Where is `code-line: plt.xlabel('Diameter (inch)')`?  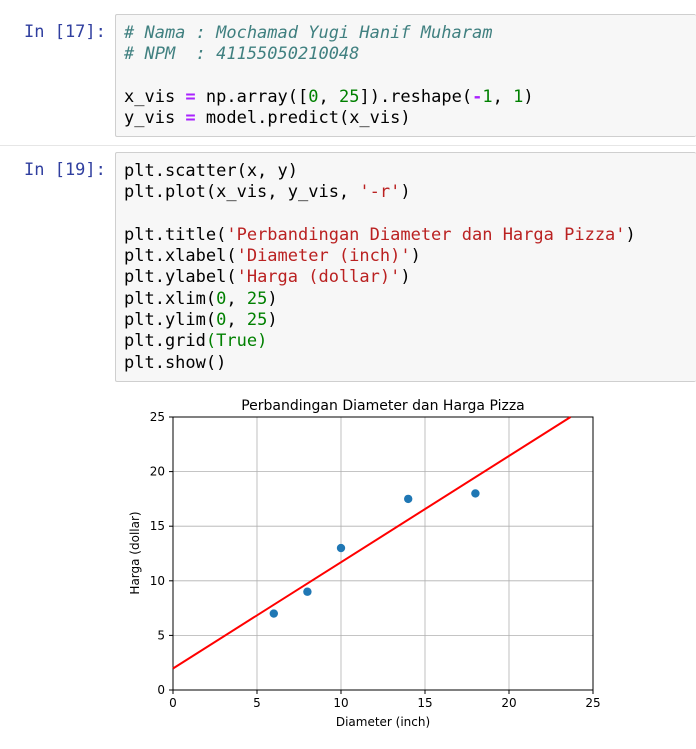
code-line: plt.xlabel('Diameter (inch)') is located at coordinates (380, 256).